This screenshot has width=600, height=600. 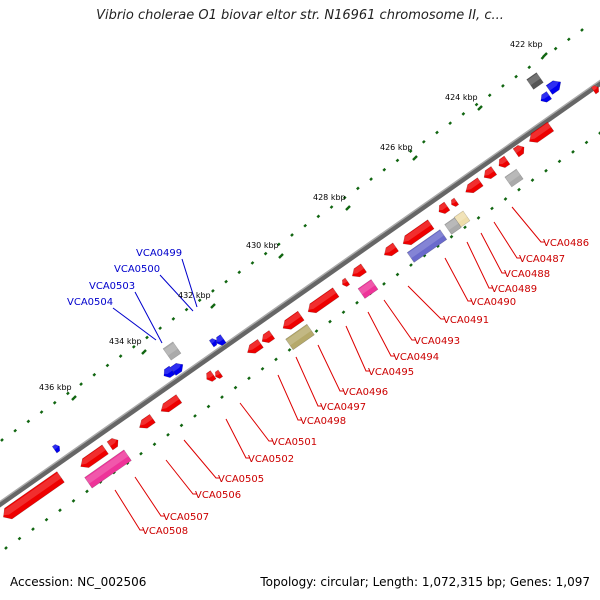 What do you see at coordinates (159, 253) in the screenshot?
I see `gene-label: VCA0499` at bounding box center [159, 253].